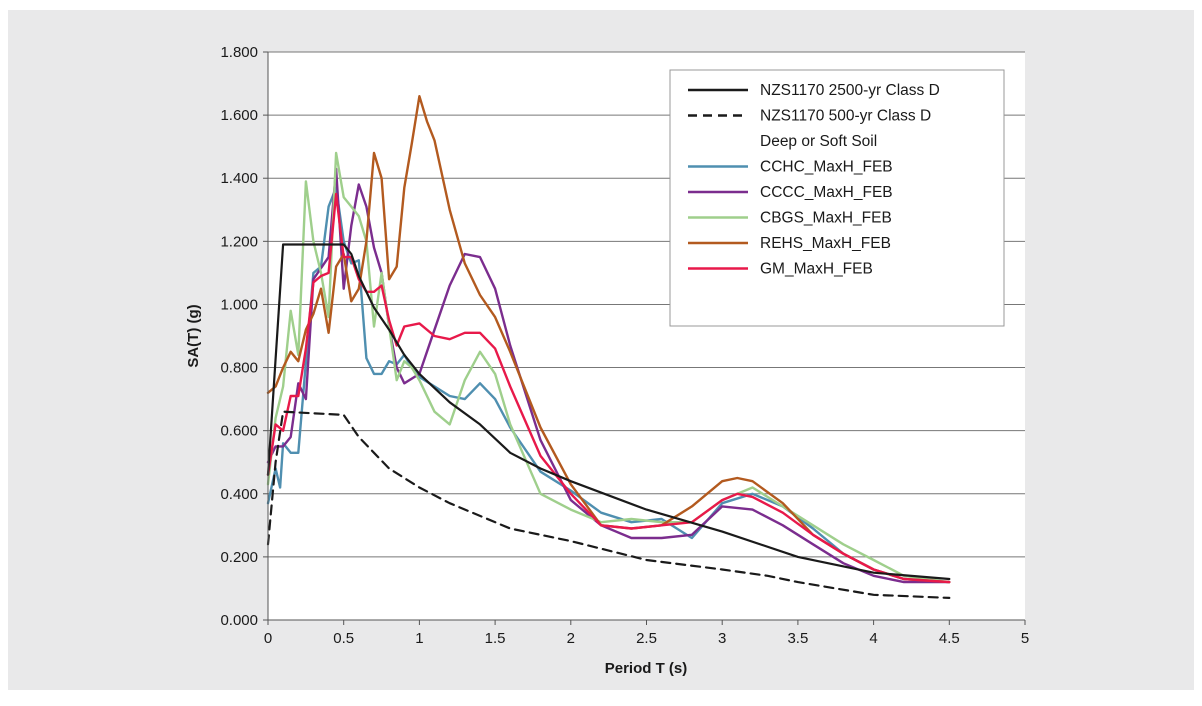  Describe the element at coordinates (826, 192) in the screenshot. I see `legend-label: CCCC_MaxH_FEB` at that location.